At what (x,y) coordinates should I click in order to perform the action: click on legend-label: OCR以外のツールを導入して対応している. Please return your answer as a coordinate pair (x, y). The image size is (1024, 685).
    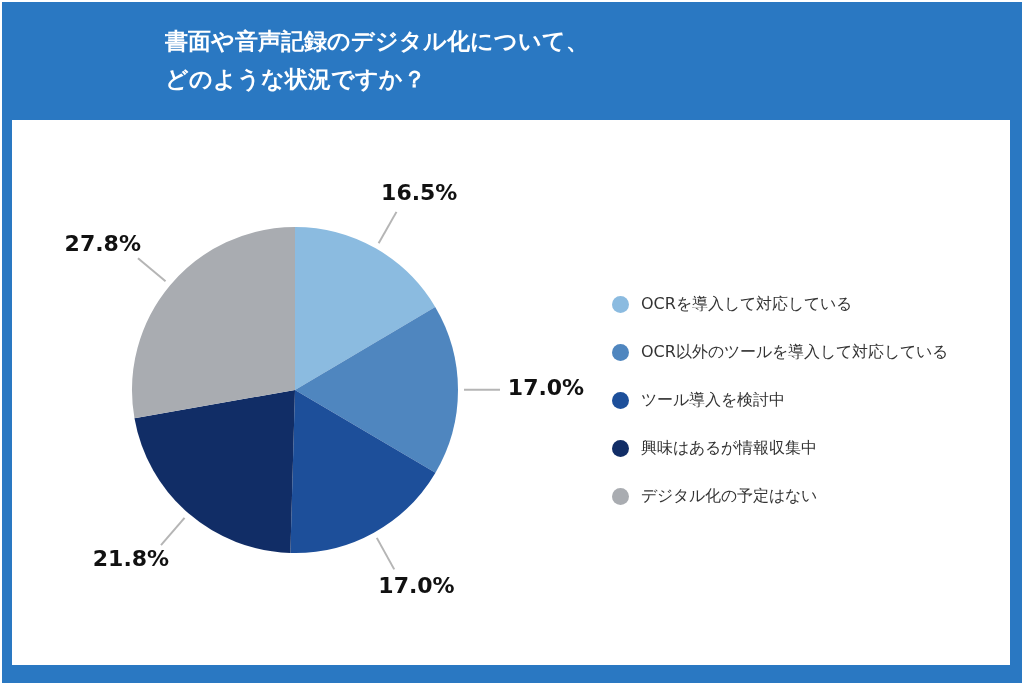
    Looking at the image, I should click on (794, 352).